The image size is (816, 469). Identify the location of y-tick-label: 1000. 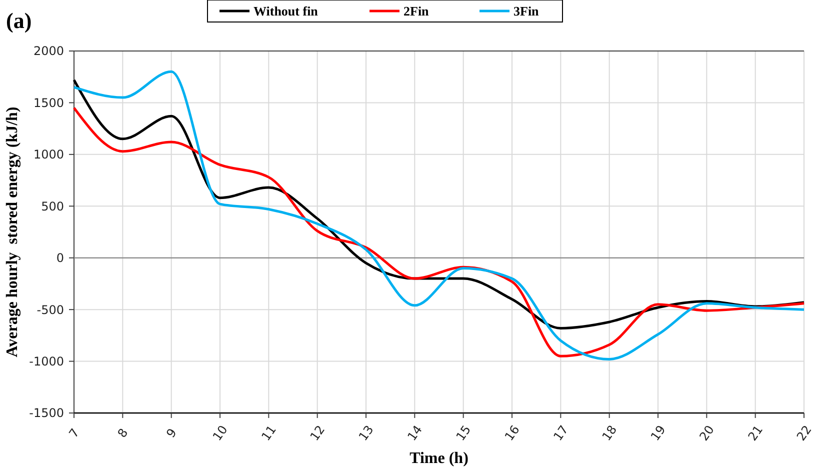
(48, 155).